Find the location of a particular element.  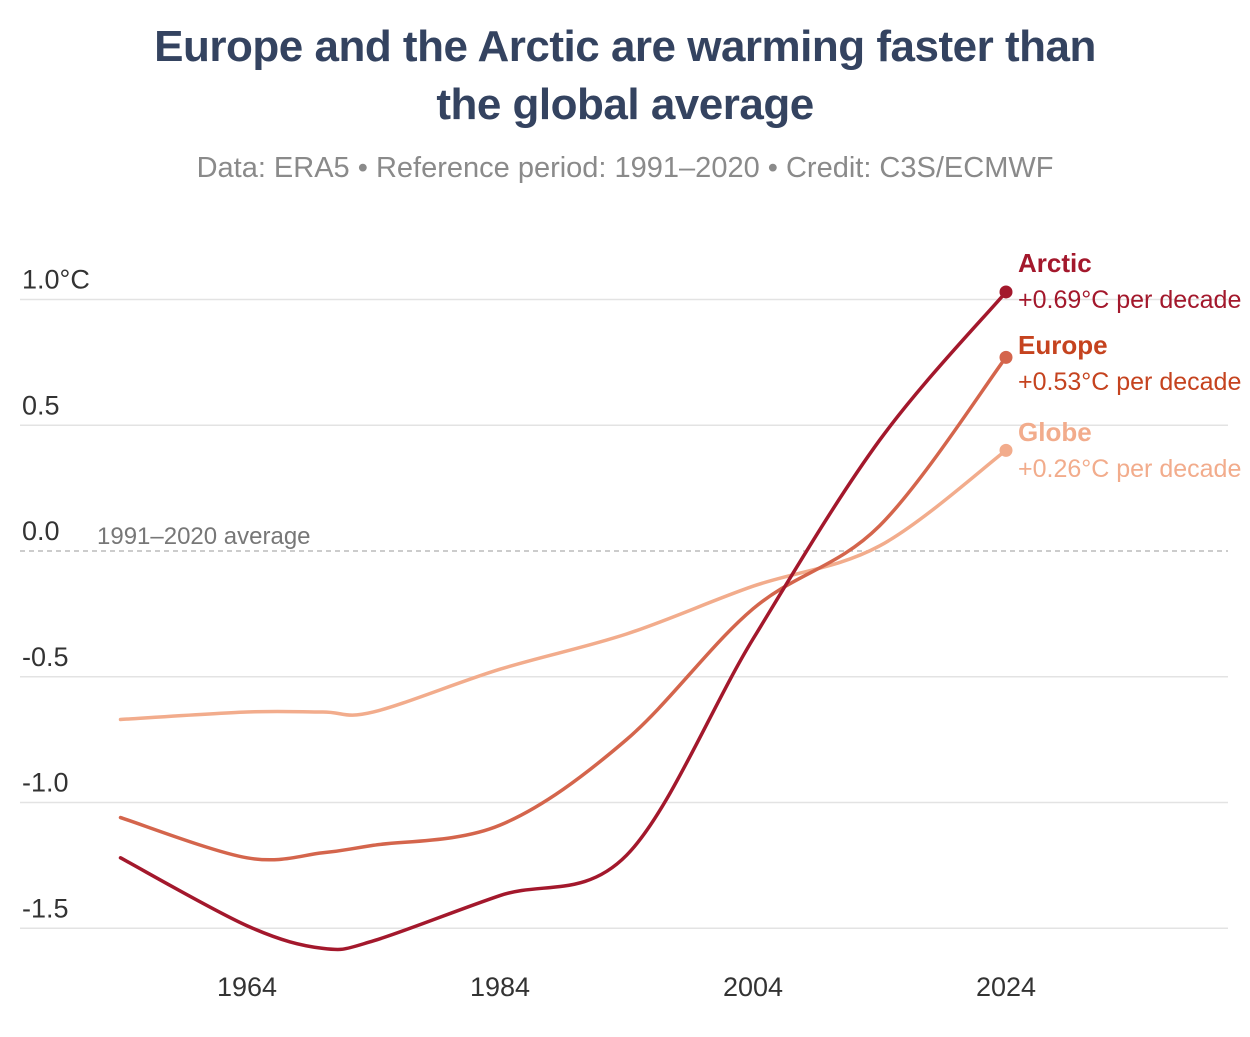

end-point-globe is located at coordinates (1006, 450).